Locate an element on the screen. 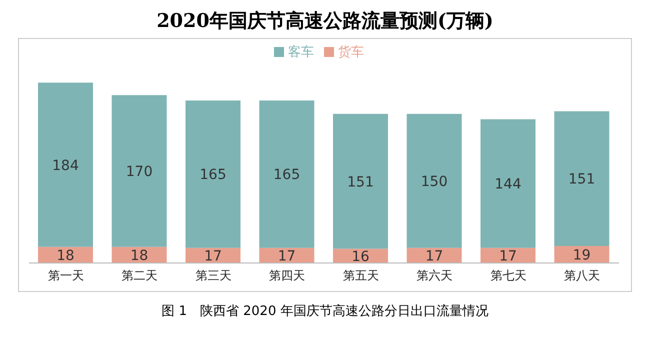  x-tick-label: 第八天 is located at coordinates (582, 275).